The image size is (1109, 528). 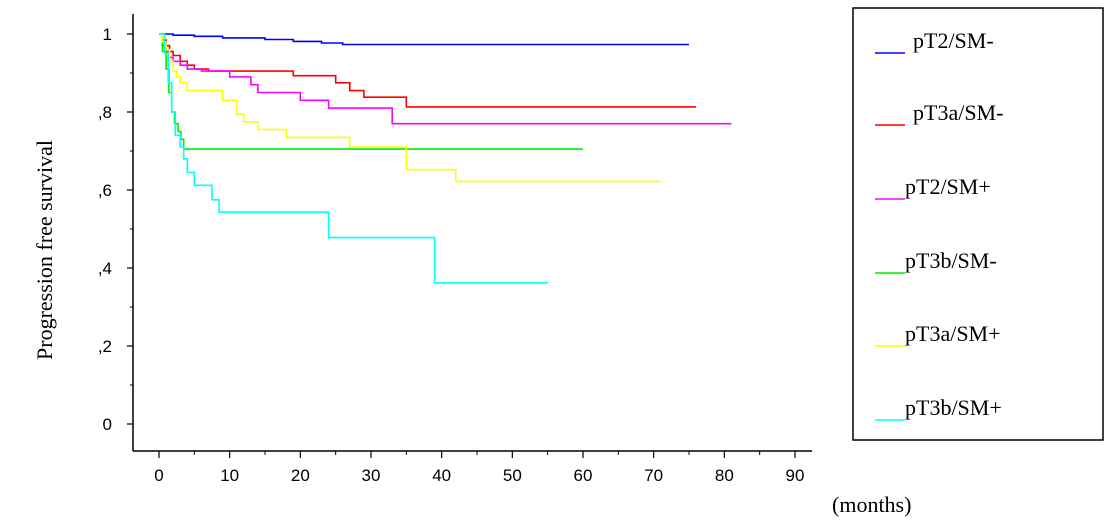 What do you see at coordinates (953, 333) in the screenshot?
I see `legend-label: pT3a/SM+` at bounding box center [953, 333].